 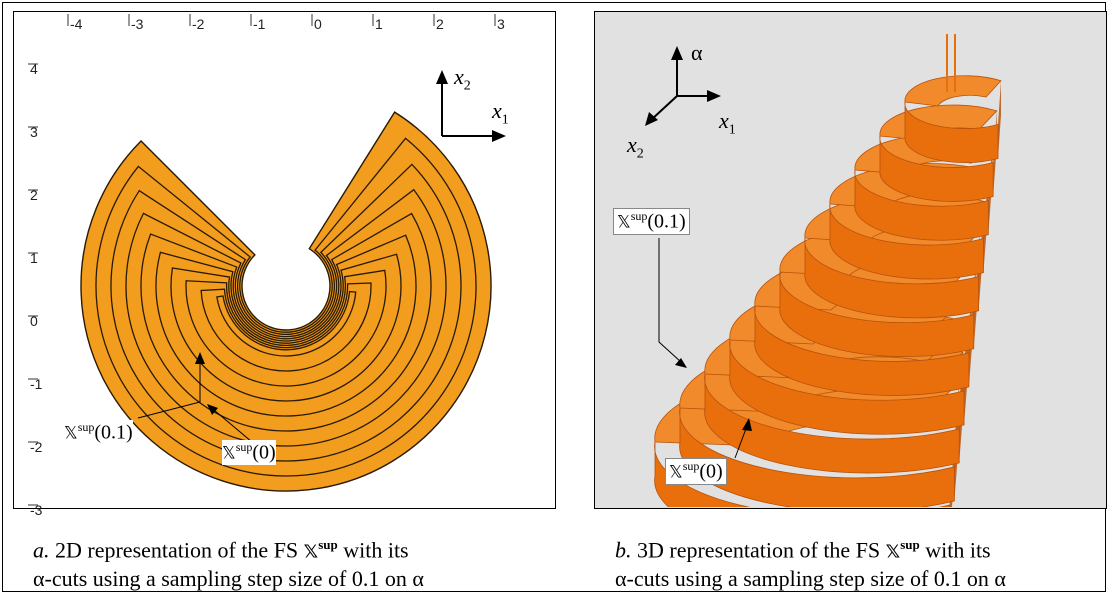 I want to click on axis-alpha-label: α, so click(x=697, y=52).